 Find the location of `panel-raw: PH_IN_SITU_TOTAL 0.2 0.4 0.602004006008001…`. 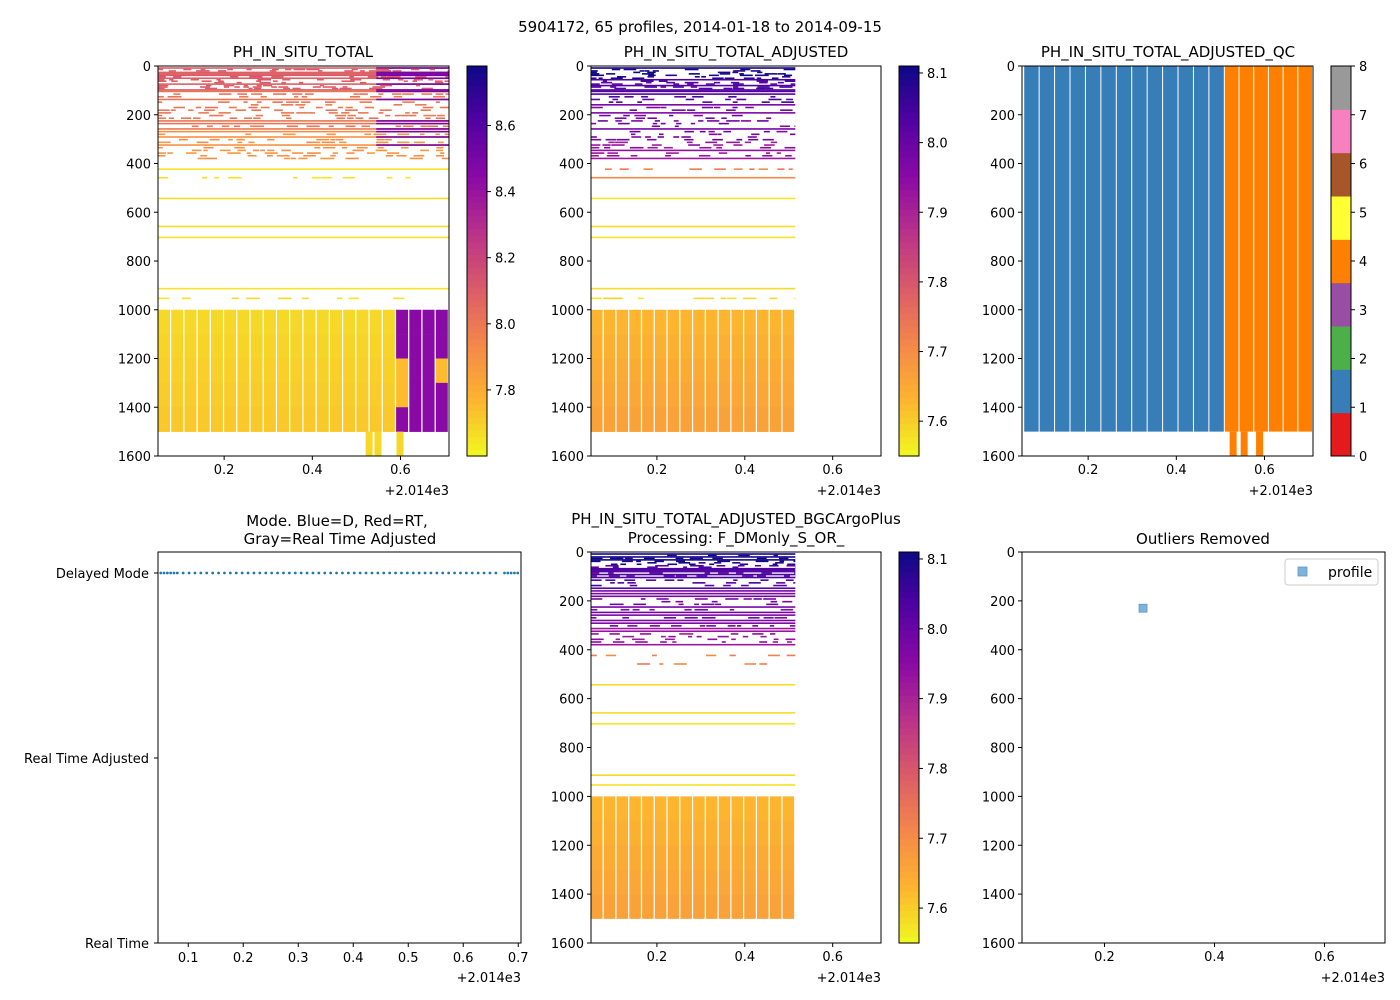

panel-raw: PH_IN_SITU_TOTAL 0.2 0.4 0.602004006008001… is located at coordinates (317, 271).